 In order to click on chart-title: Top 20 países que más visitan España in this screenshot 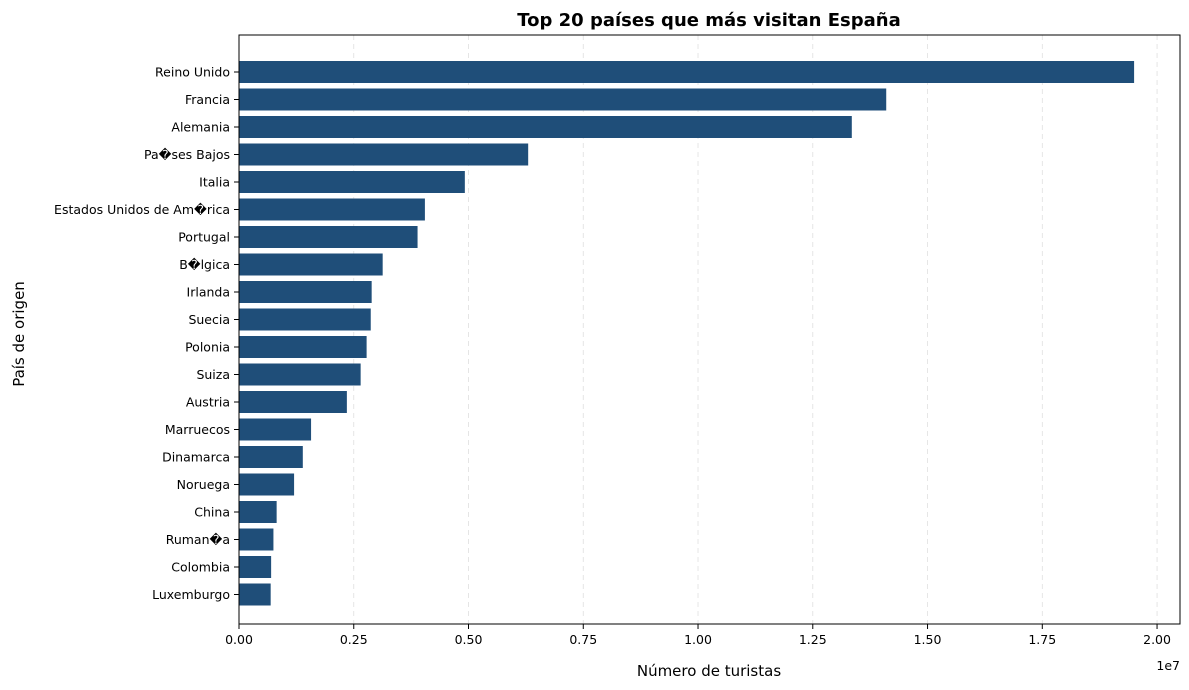, I will do `click(709, 20)`.